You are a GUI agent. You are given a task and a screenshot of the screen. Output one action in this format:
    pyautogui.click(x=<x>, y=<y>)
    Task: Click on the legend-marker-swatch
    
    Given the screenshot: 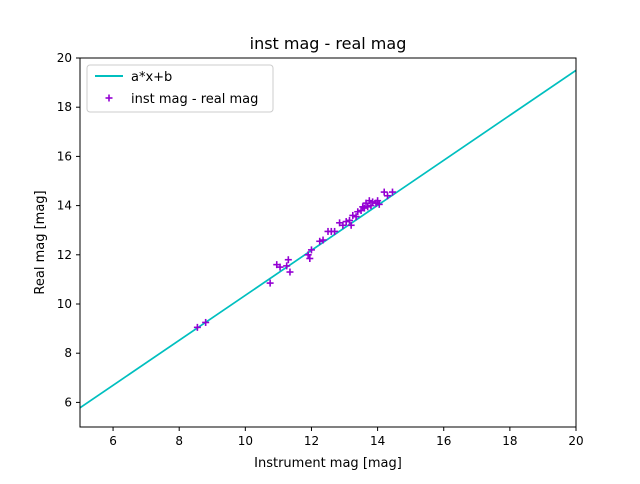 What is the action you would take?
    pyautogui.click(x=109, y=98)
    